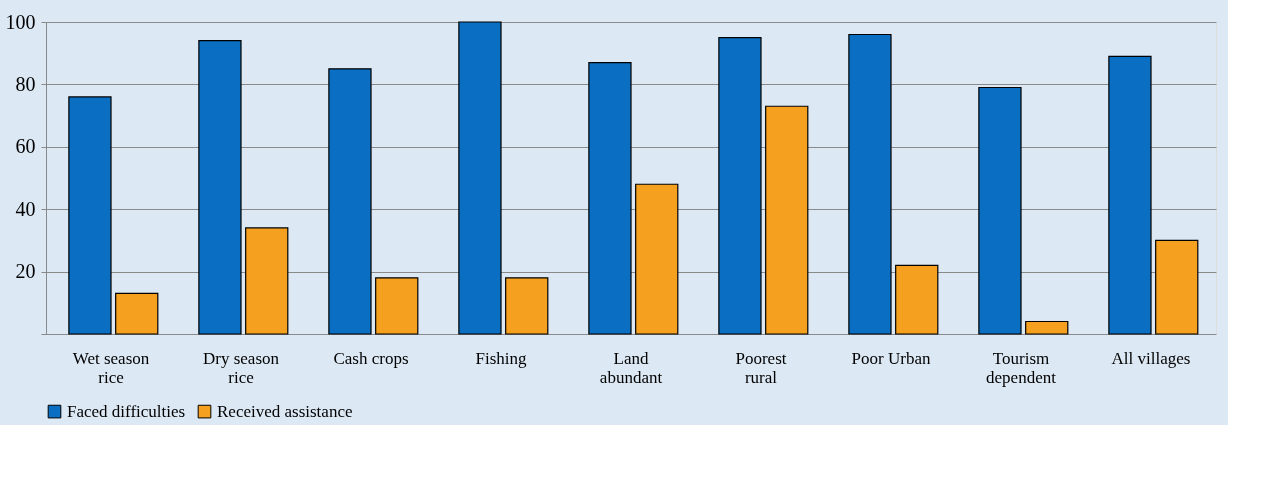 This screenshot has height=497, width=1278. Describe the element at coordinates (25, 146) in the screenshot. I see `y-tick-label: 60` at that location.